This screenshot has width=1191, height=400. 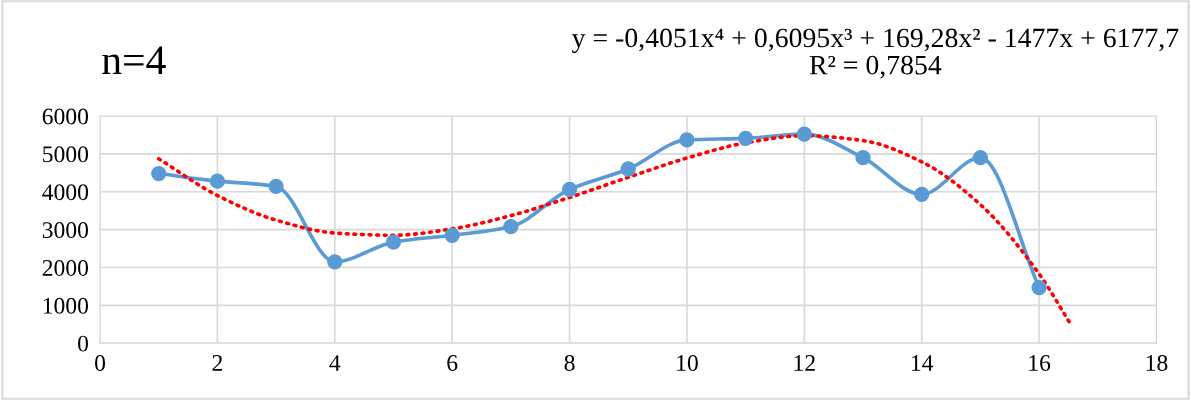 What do you see at coordinates (687, 362) in the screenshot?
I see `x-tick-label: 10` at bounding box center [687, 362].